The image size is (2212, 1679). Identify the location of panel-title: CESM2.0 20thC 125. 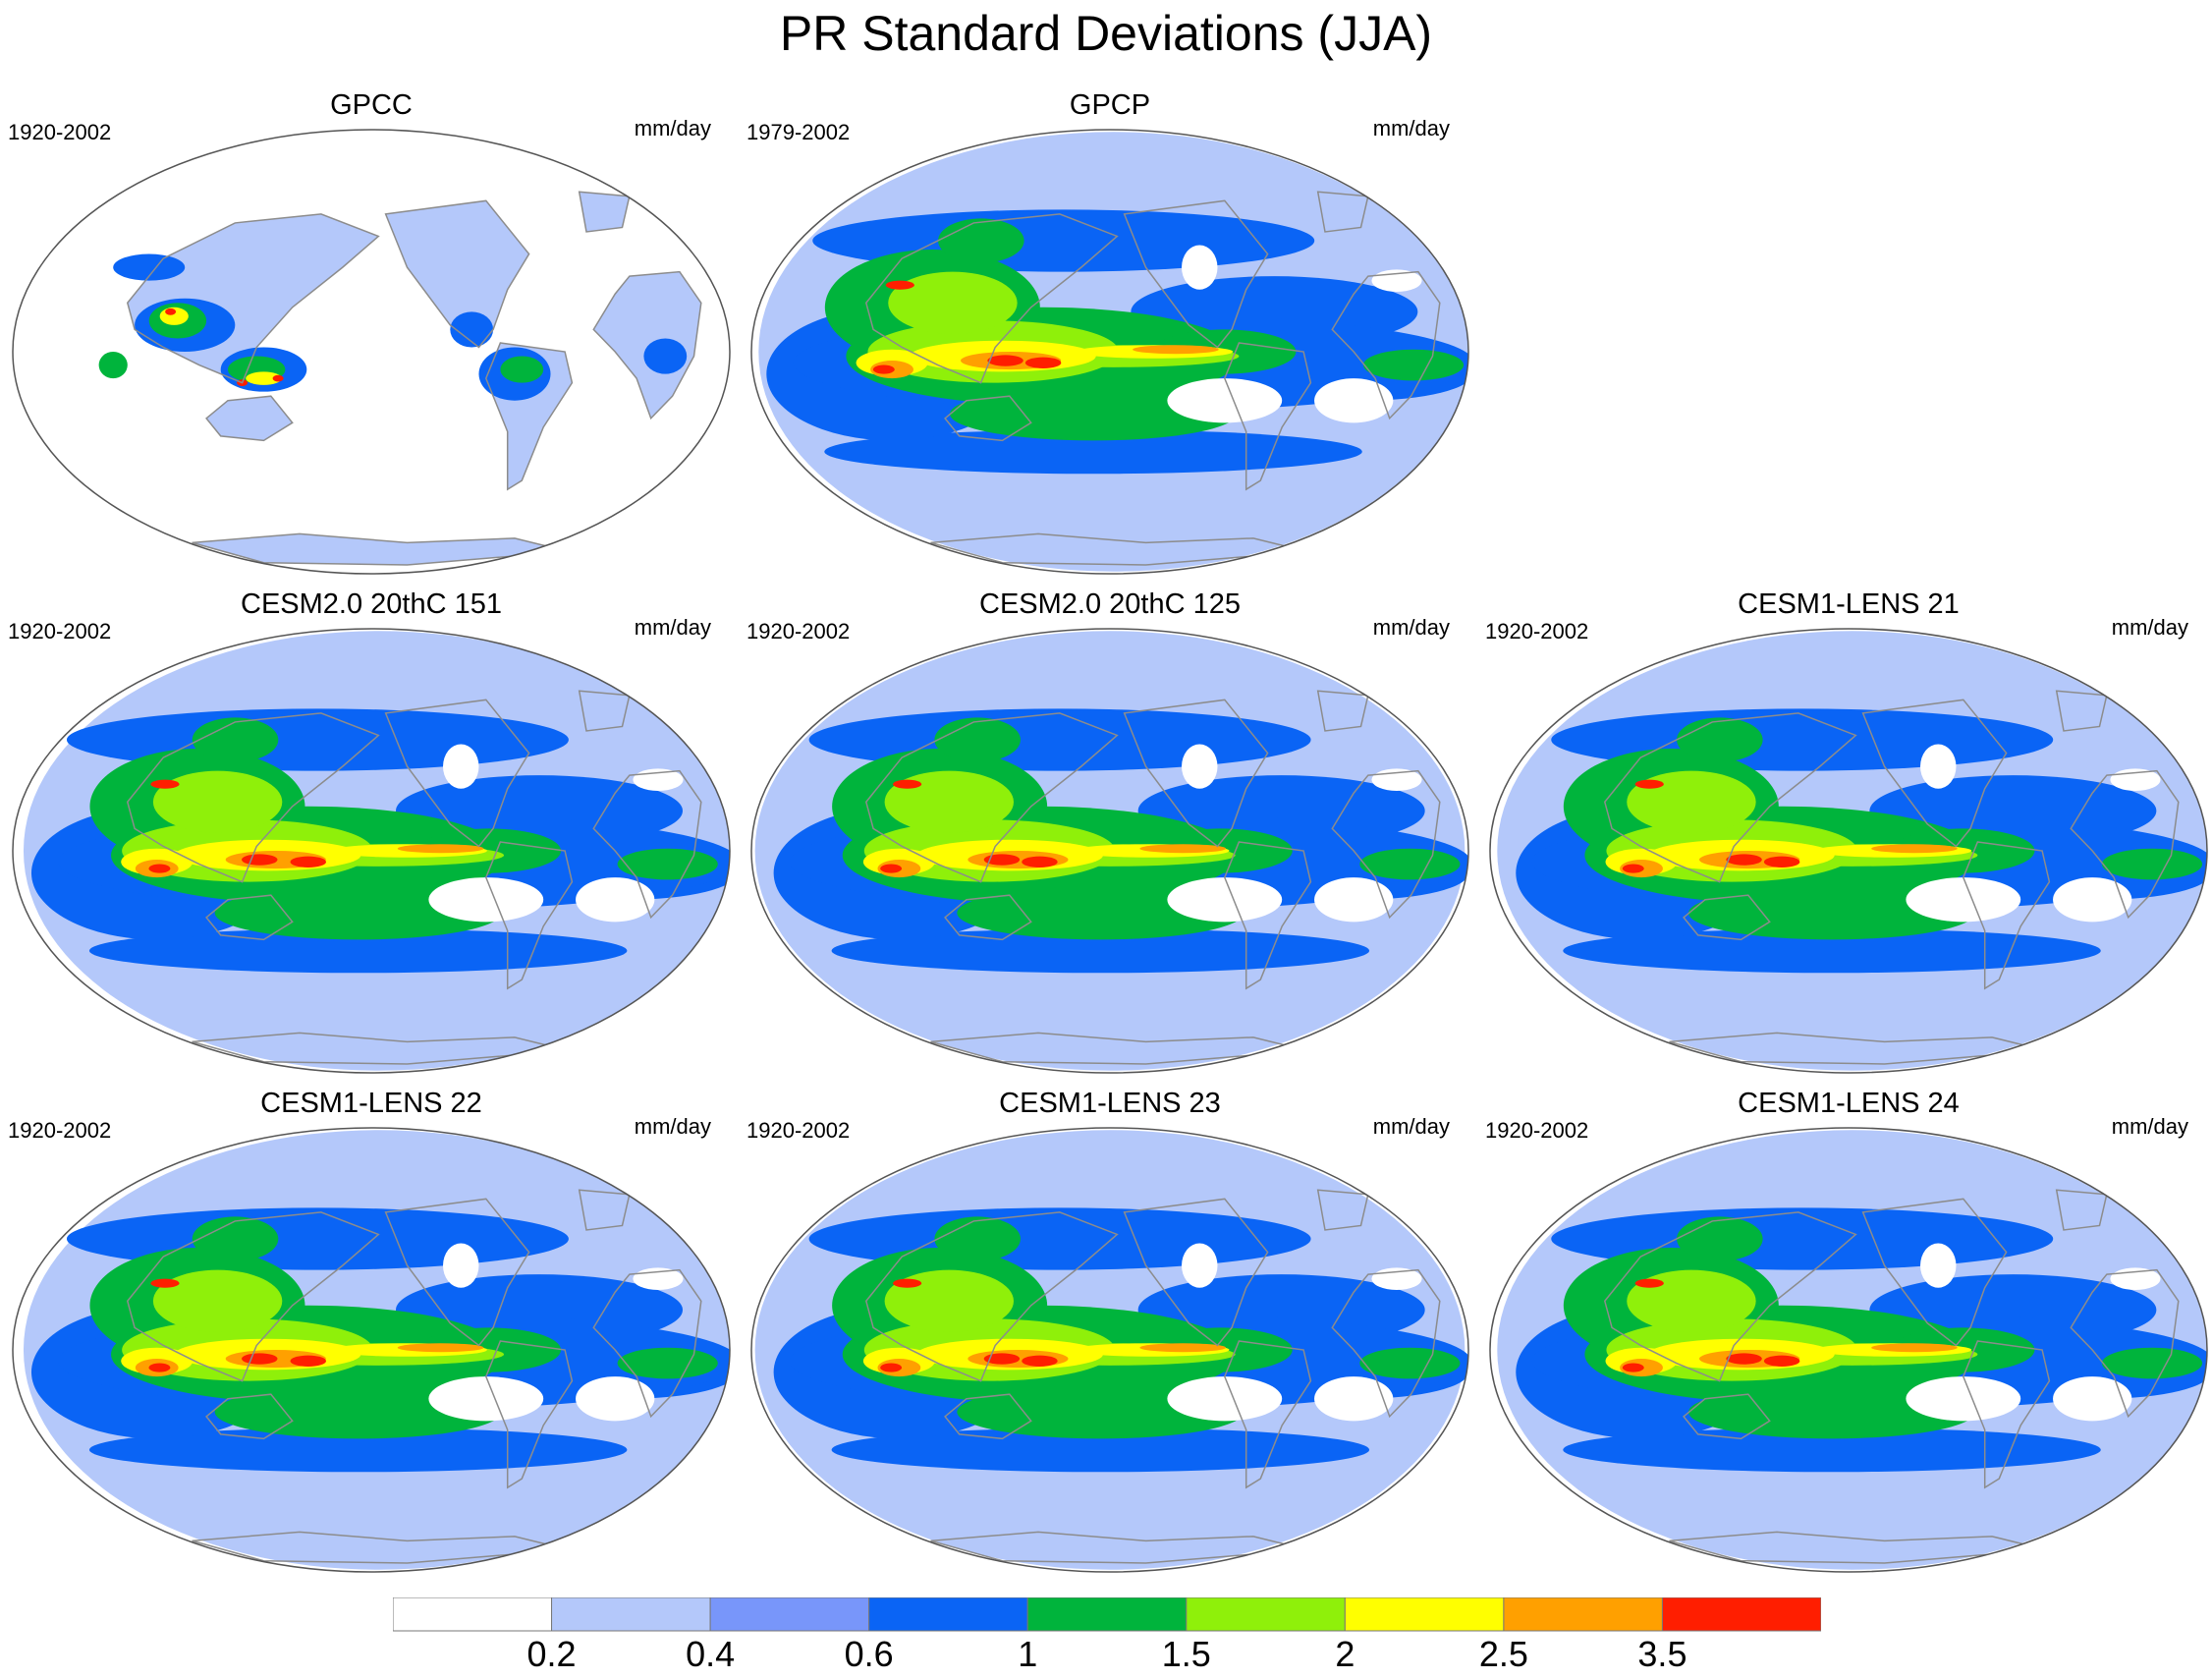
(1110, 604).